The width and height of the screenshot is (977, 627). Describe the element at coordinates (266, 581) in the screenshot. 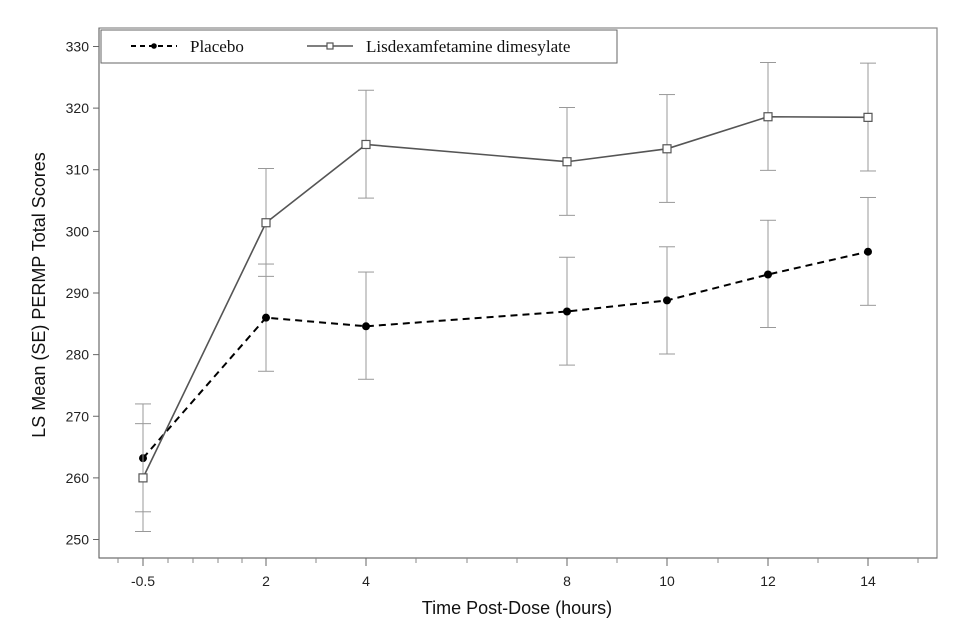

I see `x-tick-label: 2` at that location.